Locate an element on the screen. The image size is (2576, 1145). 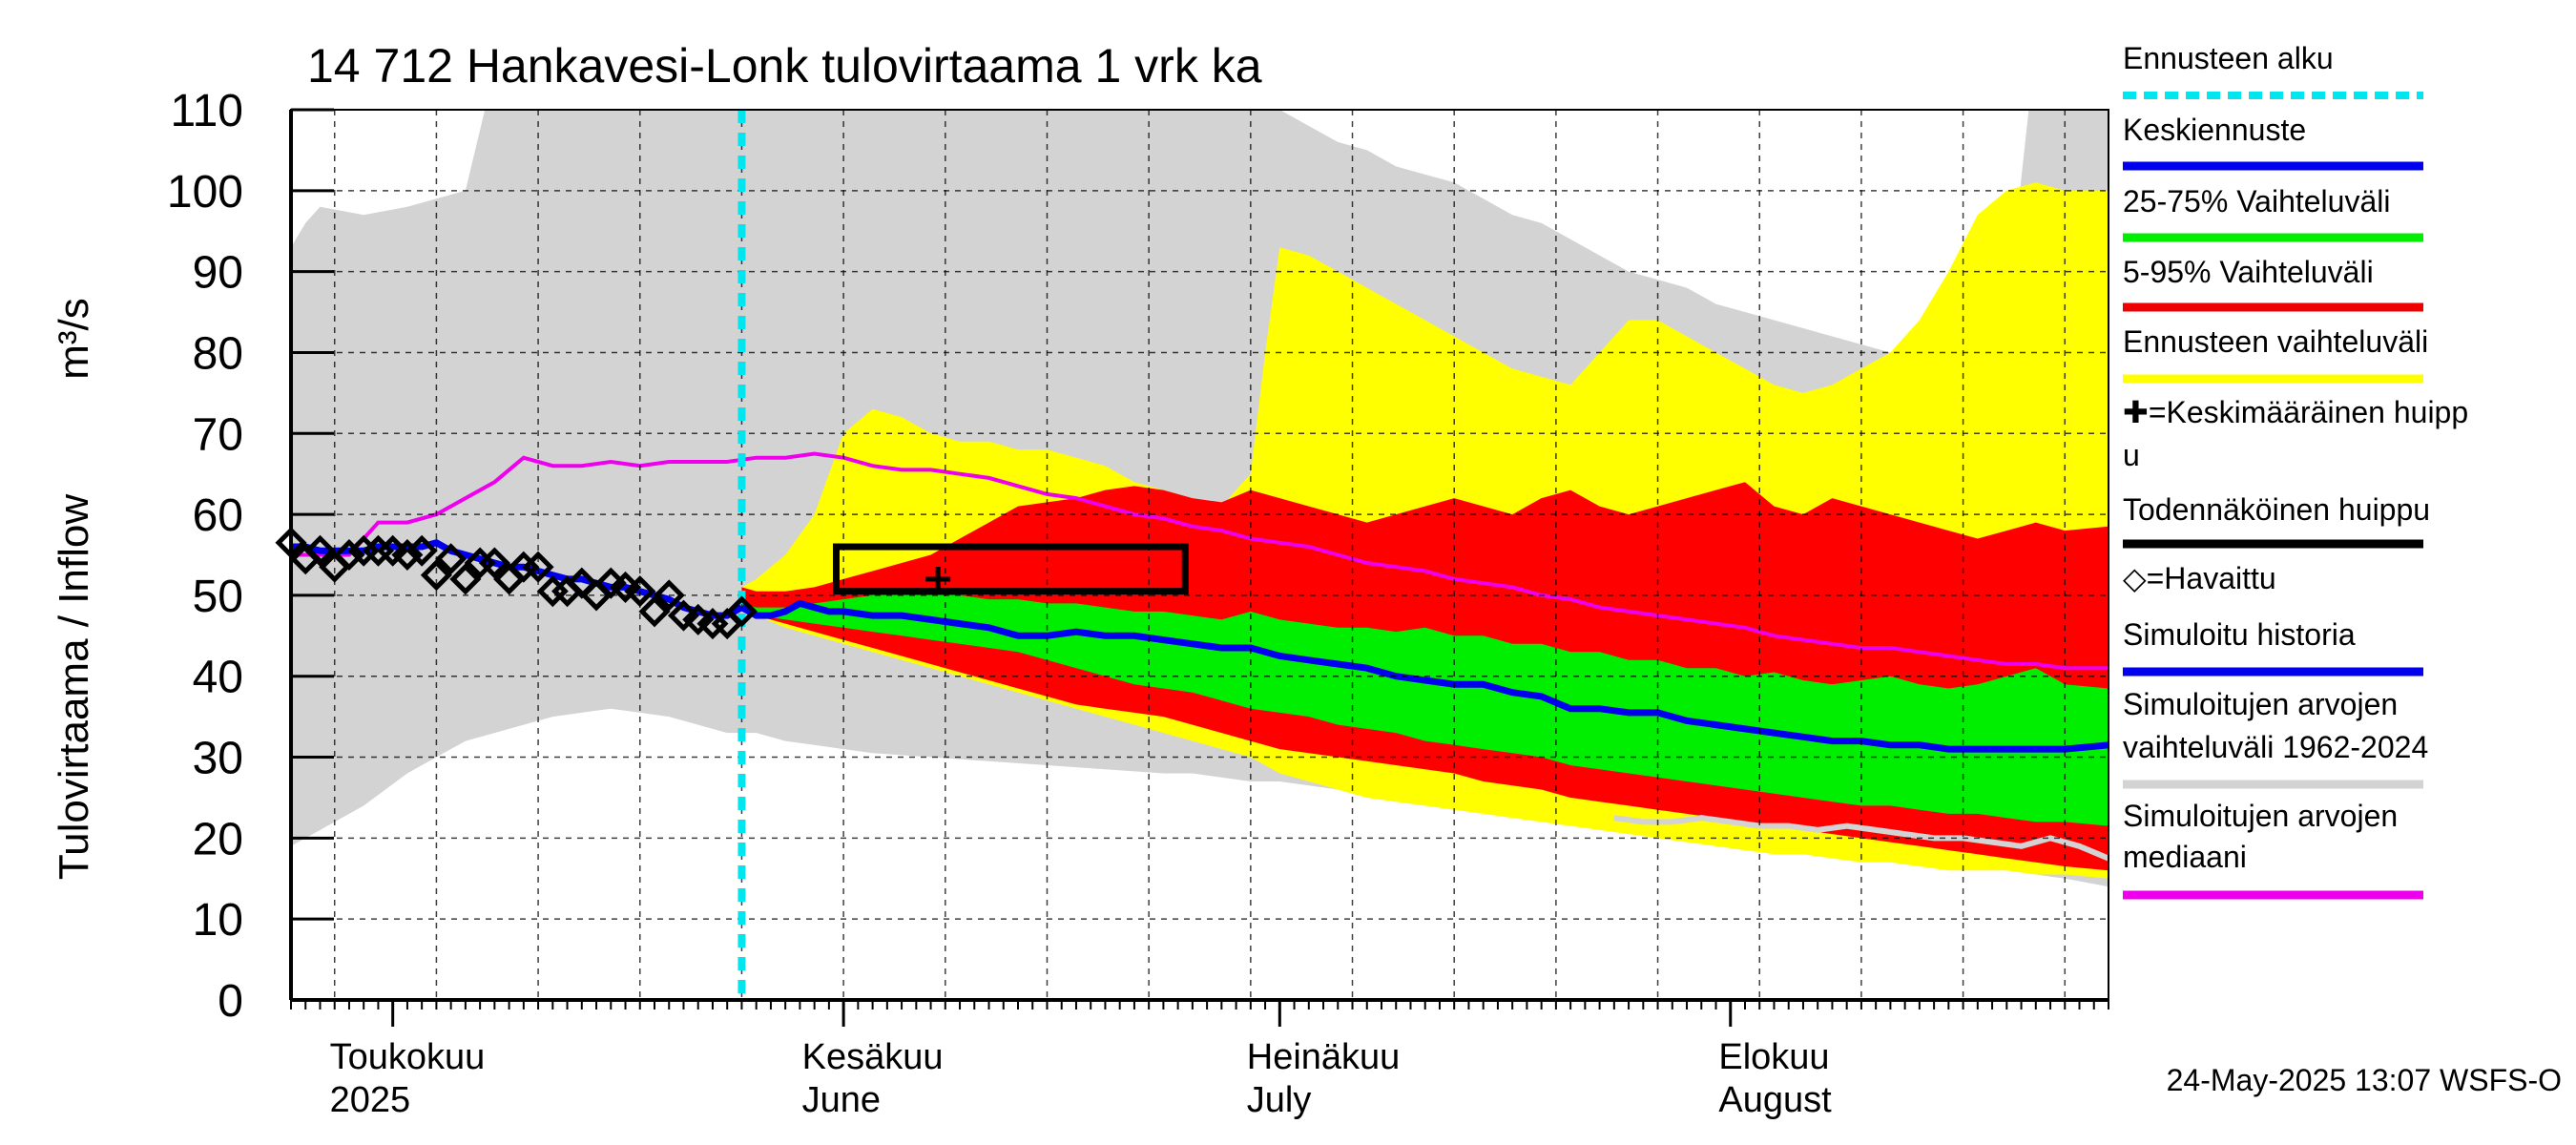
y-tick-label: 90 is located at coordinates (218, 273).